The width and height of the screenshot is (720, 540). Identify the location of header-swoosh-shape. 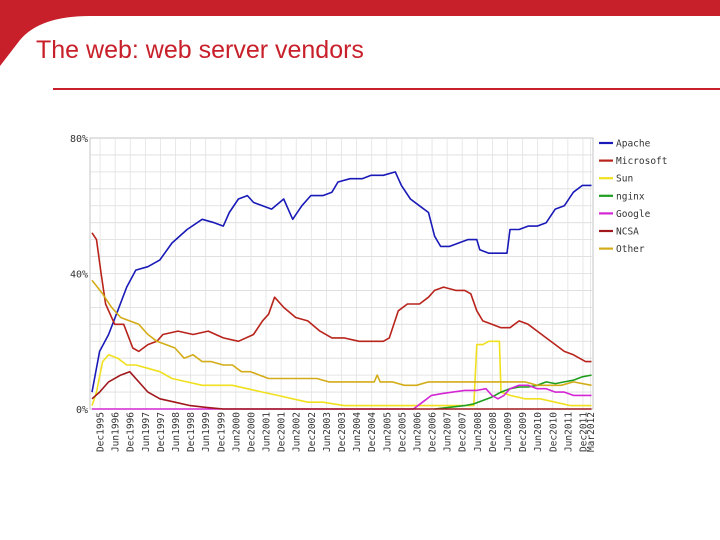
(360, 33).